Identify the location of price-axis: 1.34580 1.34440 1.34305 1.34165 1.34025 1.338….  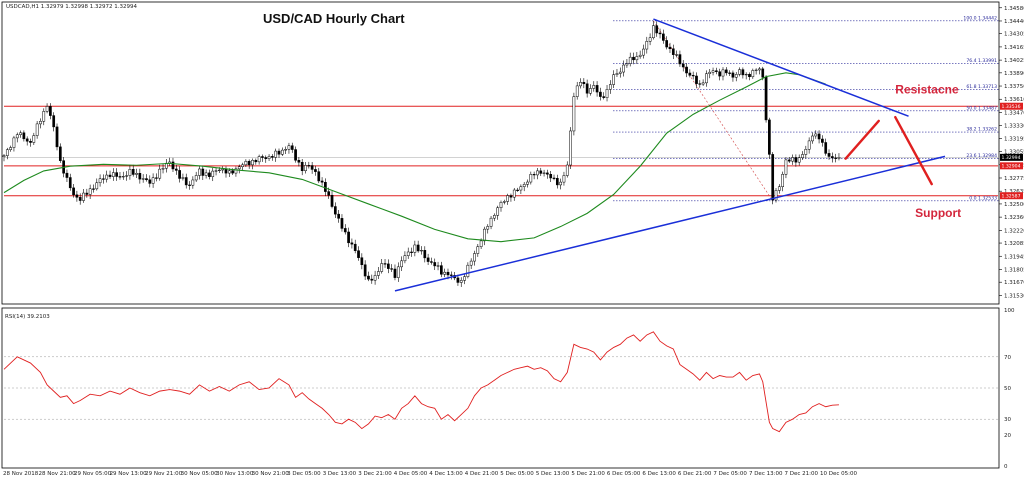
(1011, 152).